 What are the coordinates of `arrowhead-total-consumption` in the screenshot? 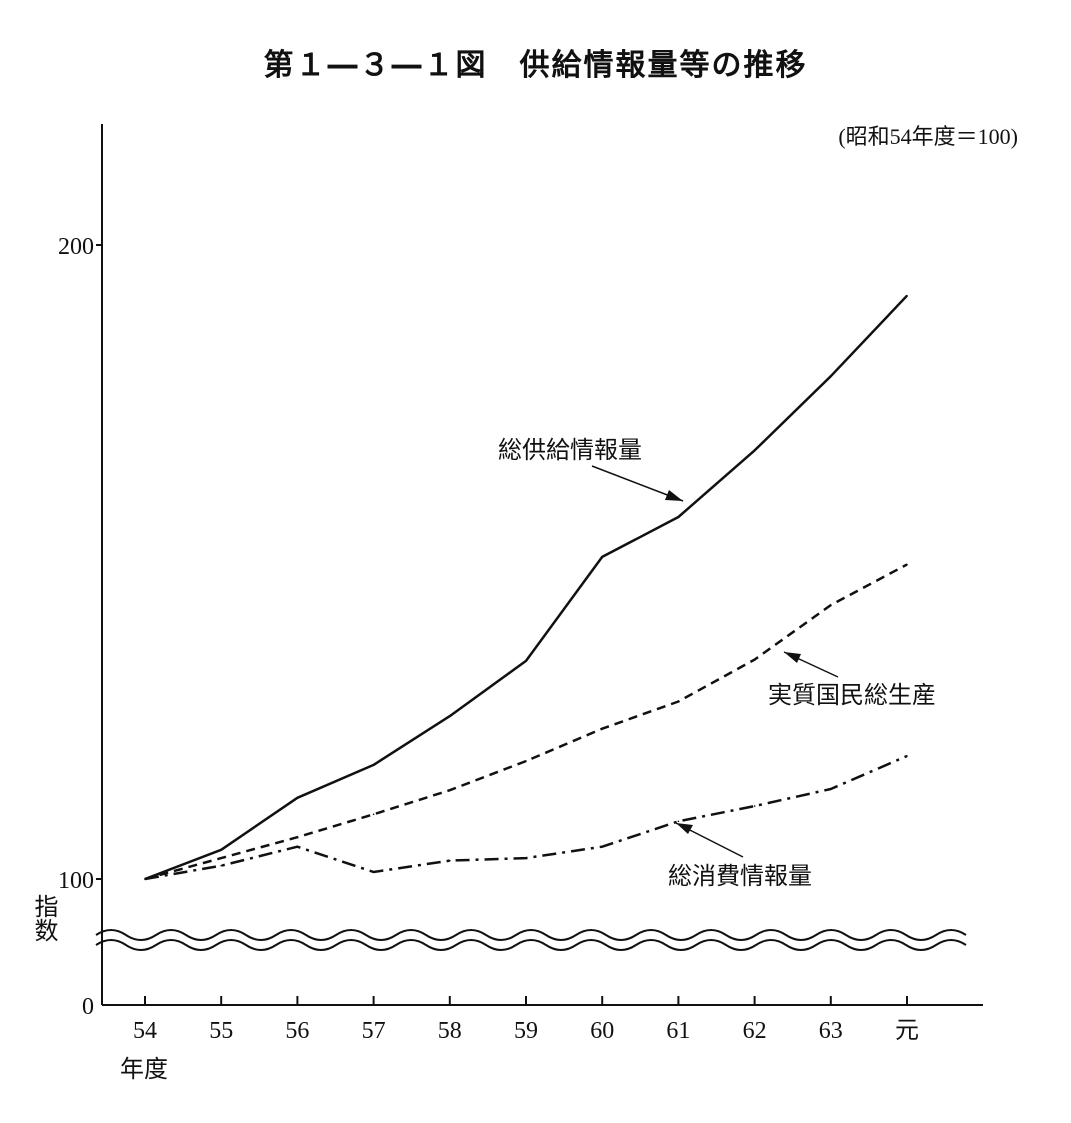 It's located at (684, 828).